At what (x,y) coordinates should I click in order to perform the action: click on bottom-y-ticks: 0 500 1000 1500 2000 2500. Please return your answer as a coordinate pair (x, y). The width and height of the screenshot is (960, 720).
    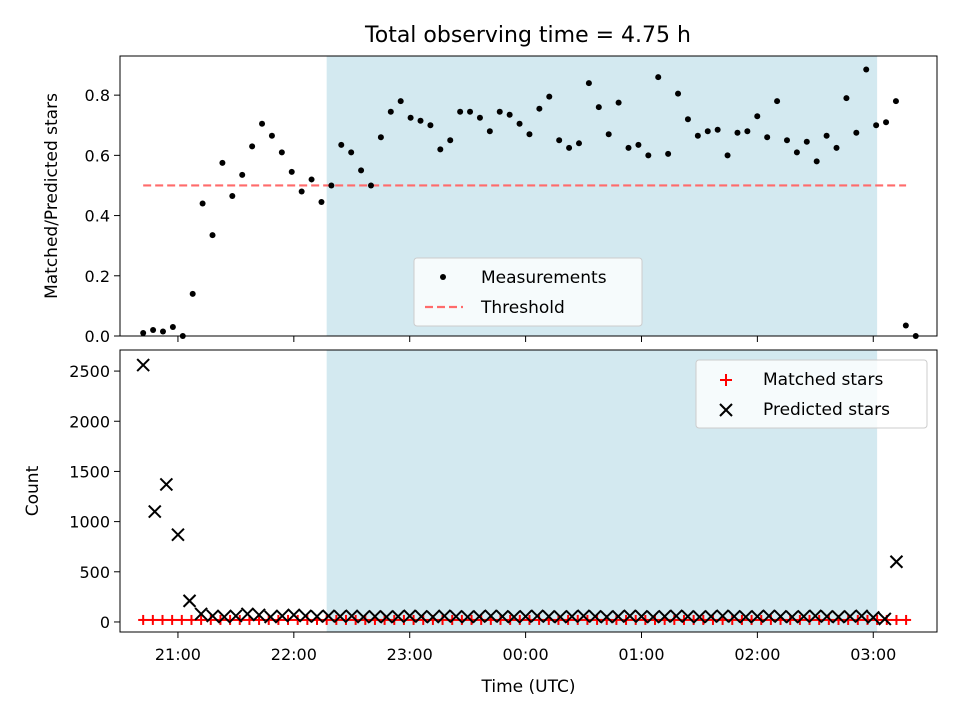
    Looking at the image, I should click on (94, 497).